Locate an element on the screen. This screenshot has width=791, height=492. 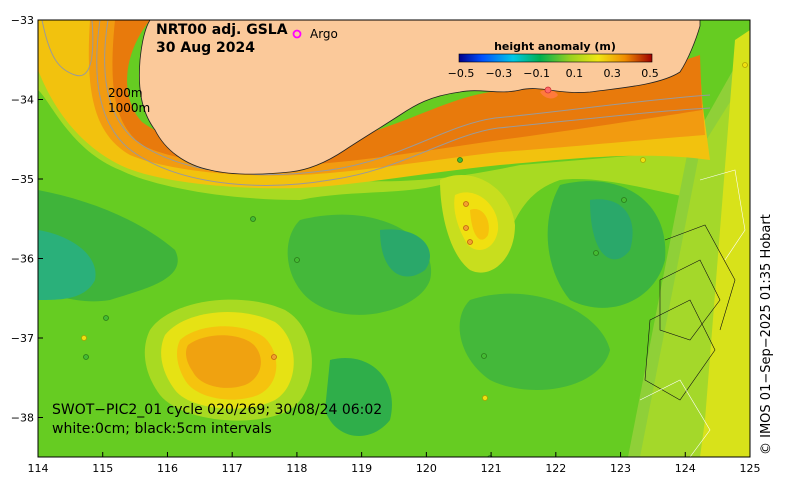
x-tick-label: 119 is located at coordinates (361, 468).